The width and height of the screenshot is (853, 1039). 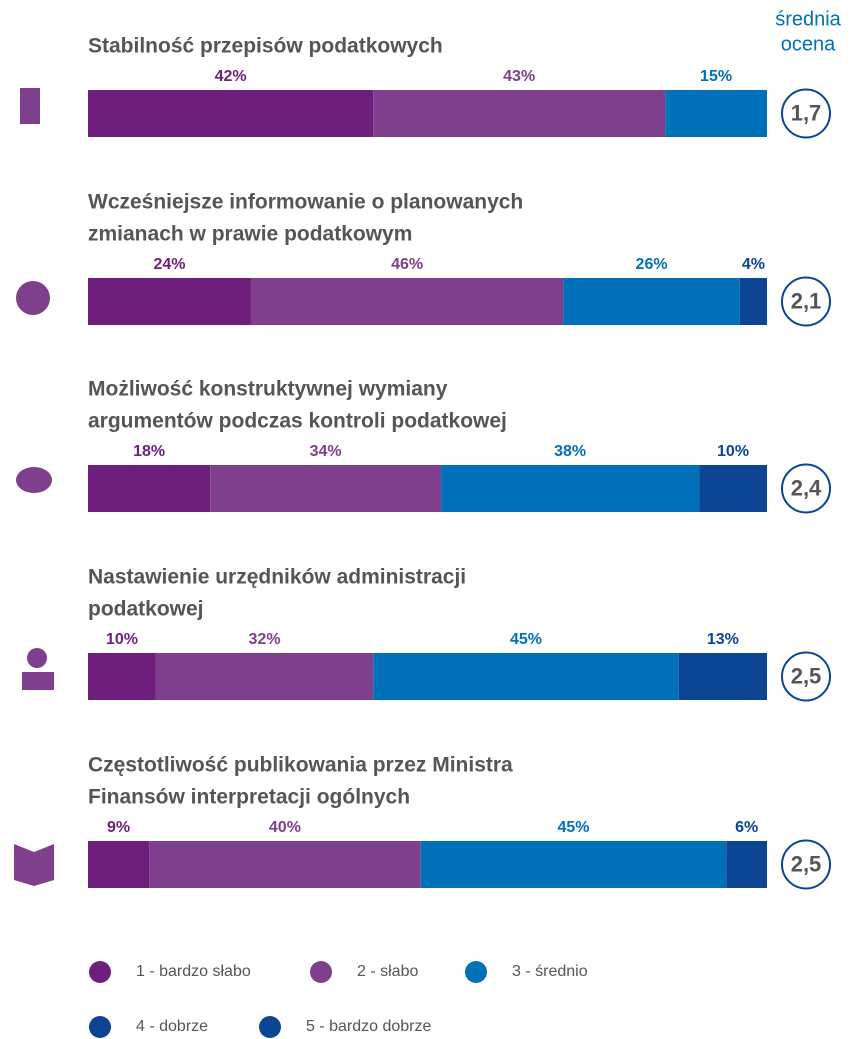 I want to click on category-label: podatkowej, so click(x=146, y=609).